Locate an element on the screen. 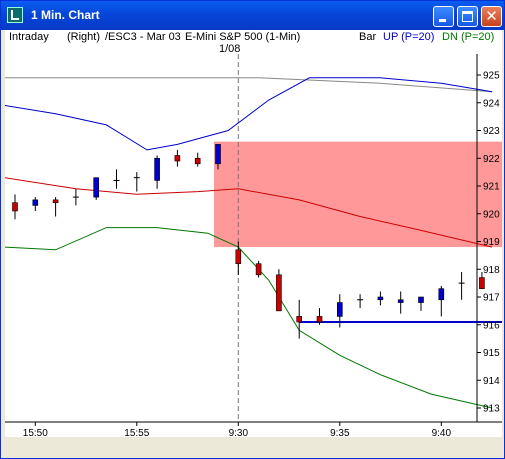 This screenshot has height=459, width=505. status-bar is located at coordinates (253, 446).